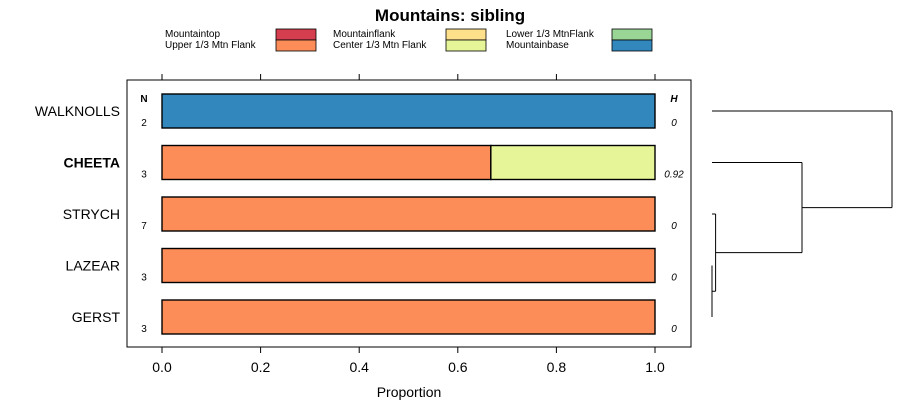 This screenshot has width=900, height=420. What do you see at coordinates (261, 367) in the screenshot?
I see `x-tick-label: 0.2` at bounding box center [261, 367].